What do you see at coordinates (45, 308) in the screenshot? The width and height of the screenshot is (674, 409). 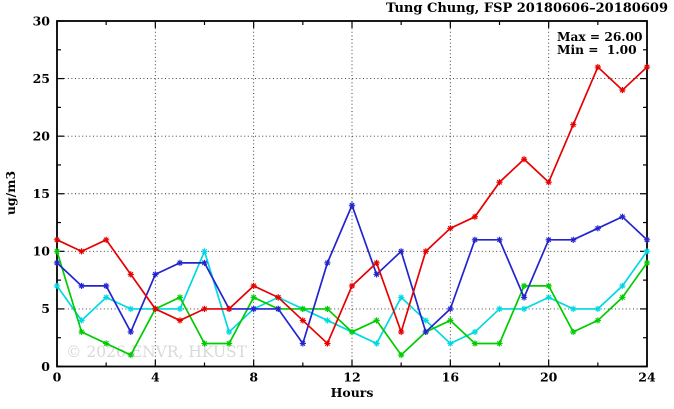 I see `y-tick-label: 5` at bounding box center [45, 308].